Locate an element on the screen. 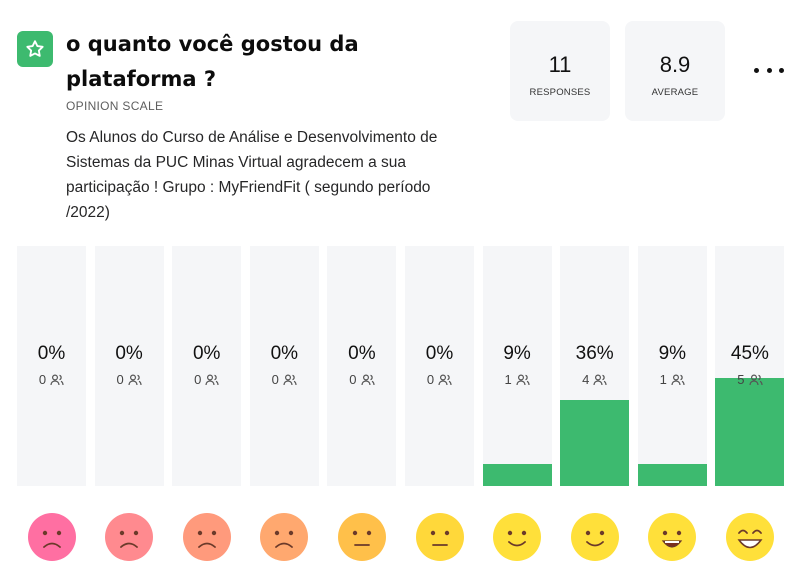 The width and height of the screenshot is (810, 563). responses-stat-card: 11 RESPONSES is located at coordinates (560, 71).